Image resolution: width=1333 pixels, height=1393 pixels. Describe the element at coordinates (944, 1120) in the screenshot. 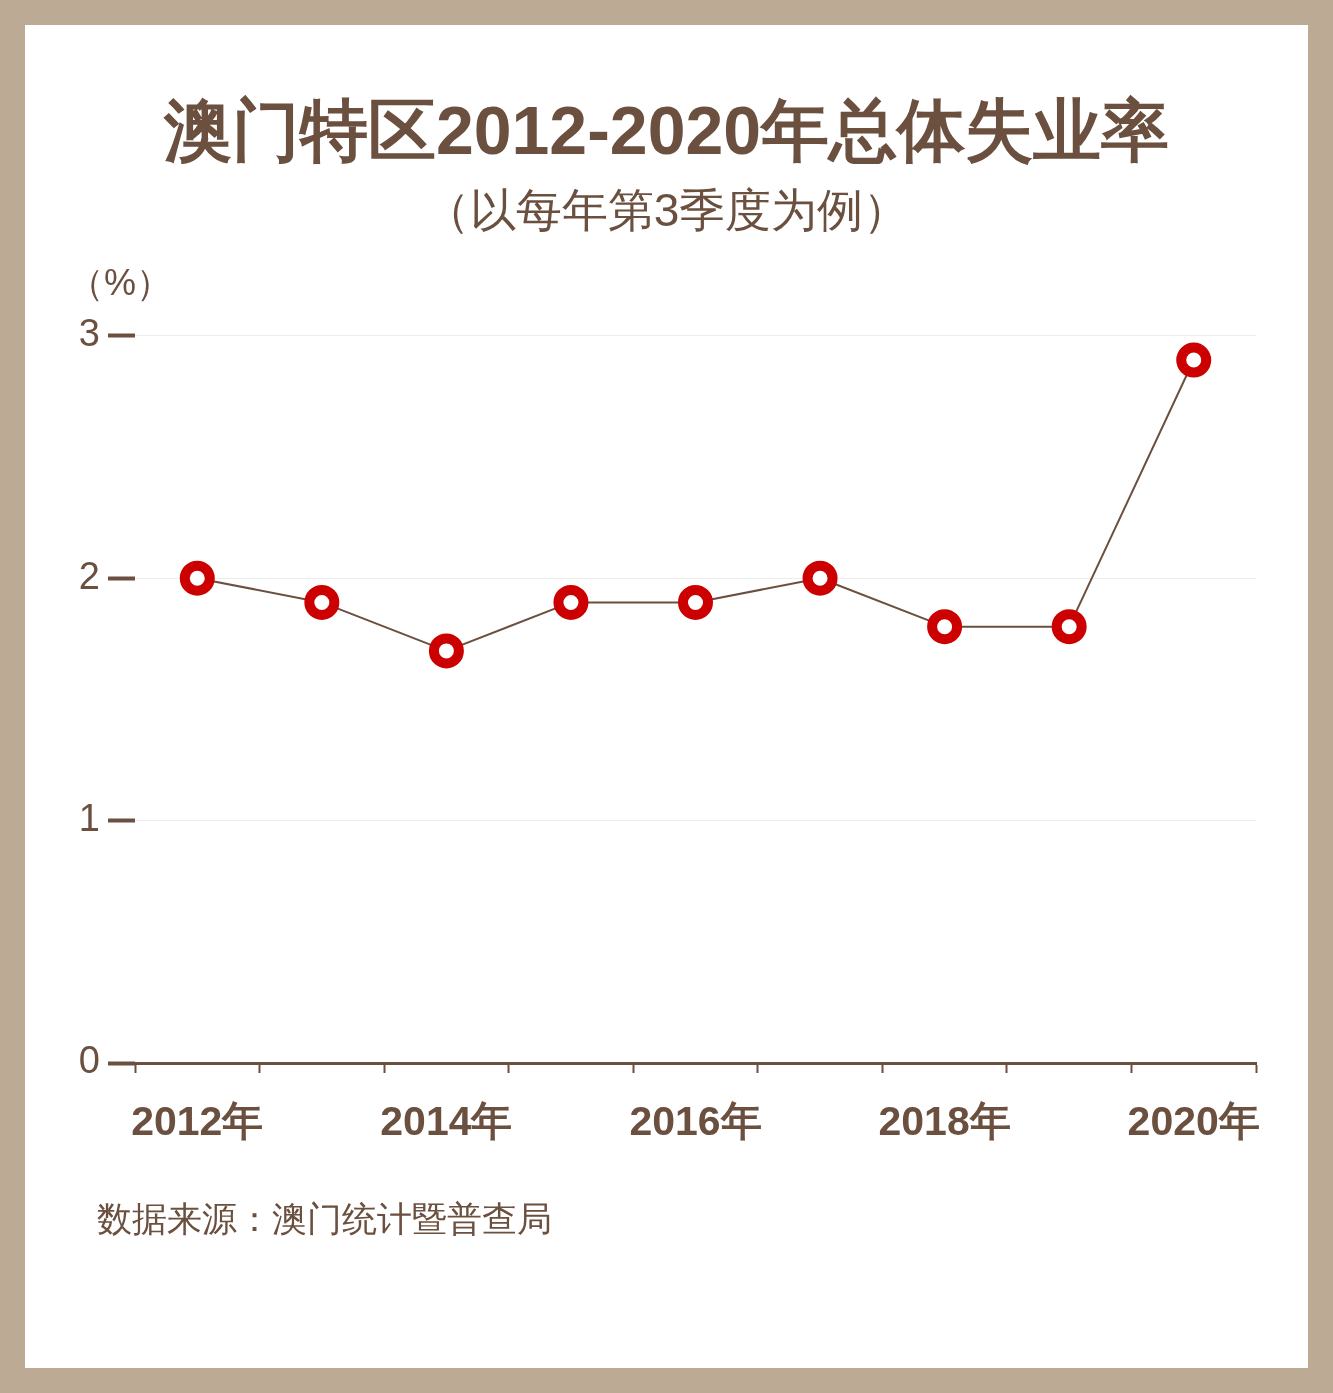

I see `x-tick-label: 2018年` at that location.